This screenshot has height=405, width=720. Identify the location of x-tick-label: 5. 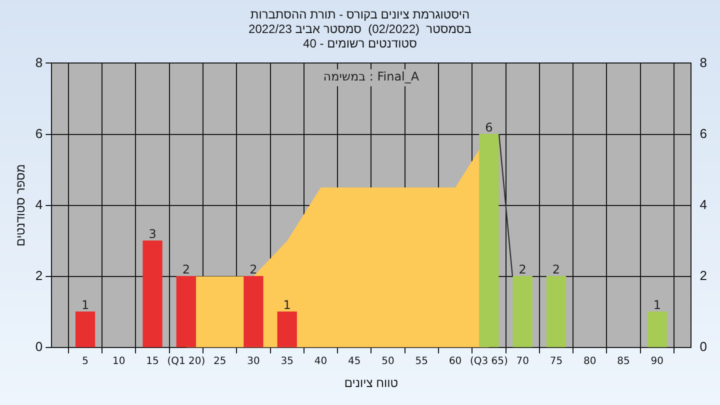
(85, 361).